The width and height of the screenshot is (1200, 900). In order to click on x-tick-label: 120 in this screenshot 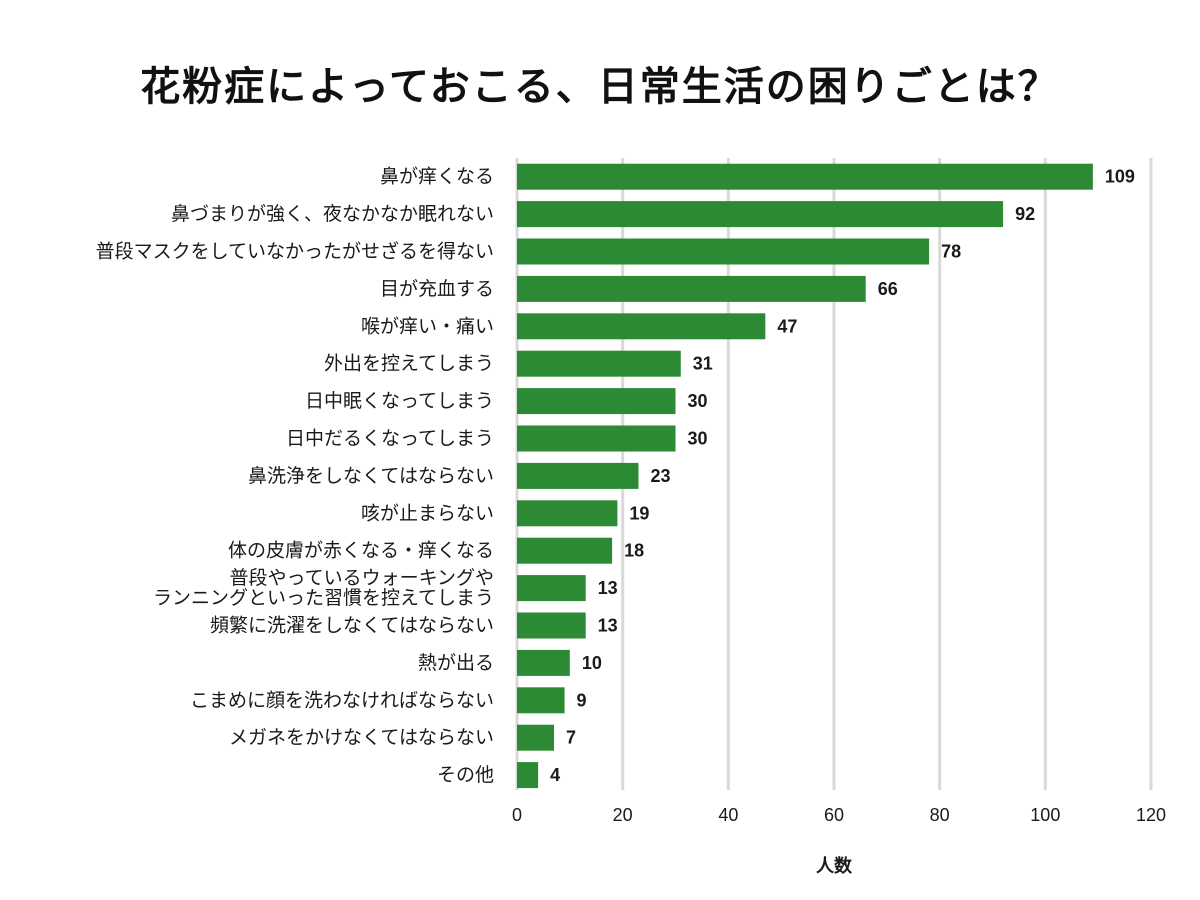, I will do `click(1151, 815)`.